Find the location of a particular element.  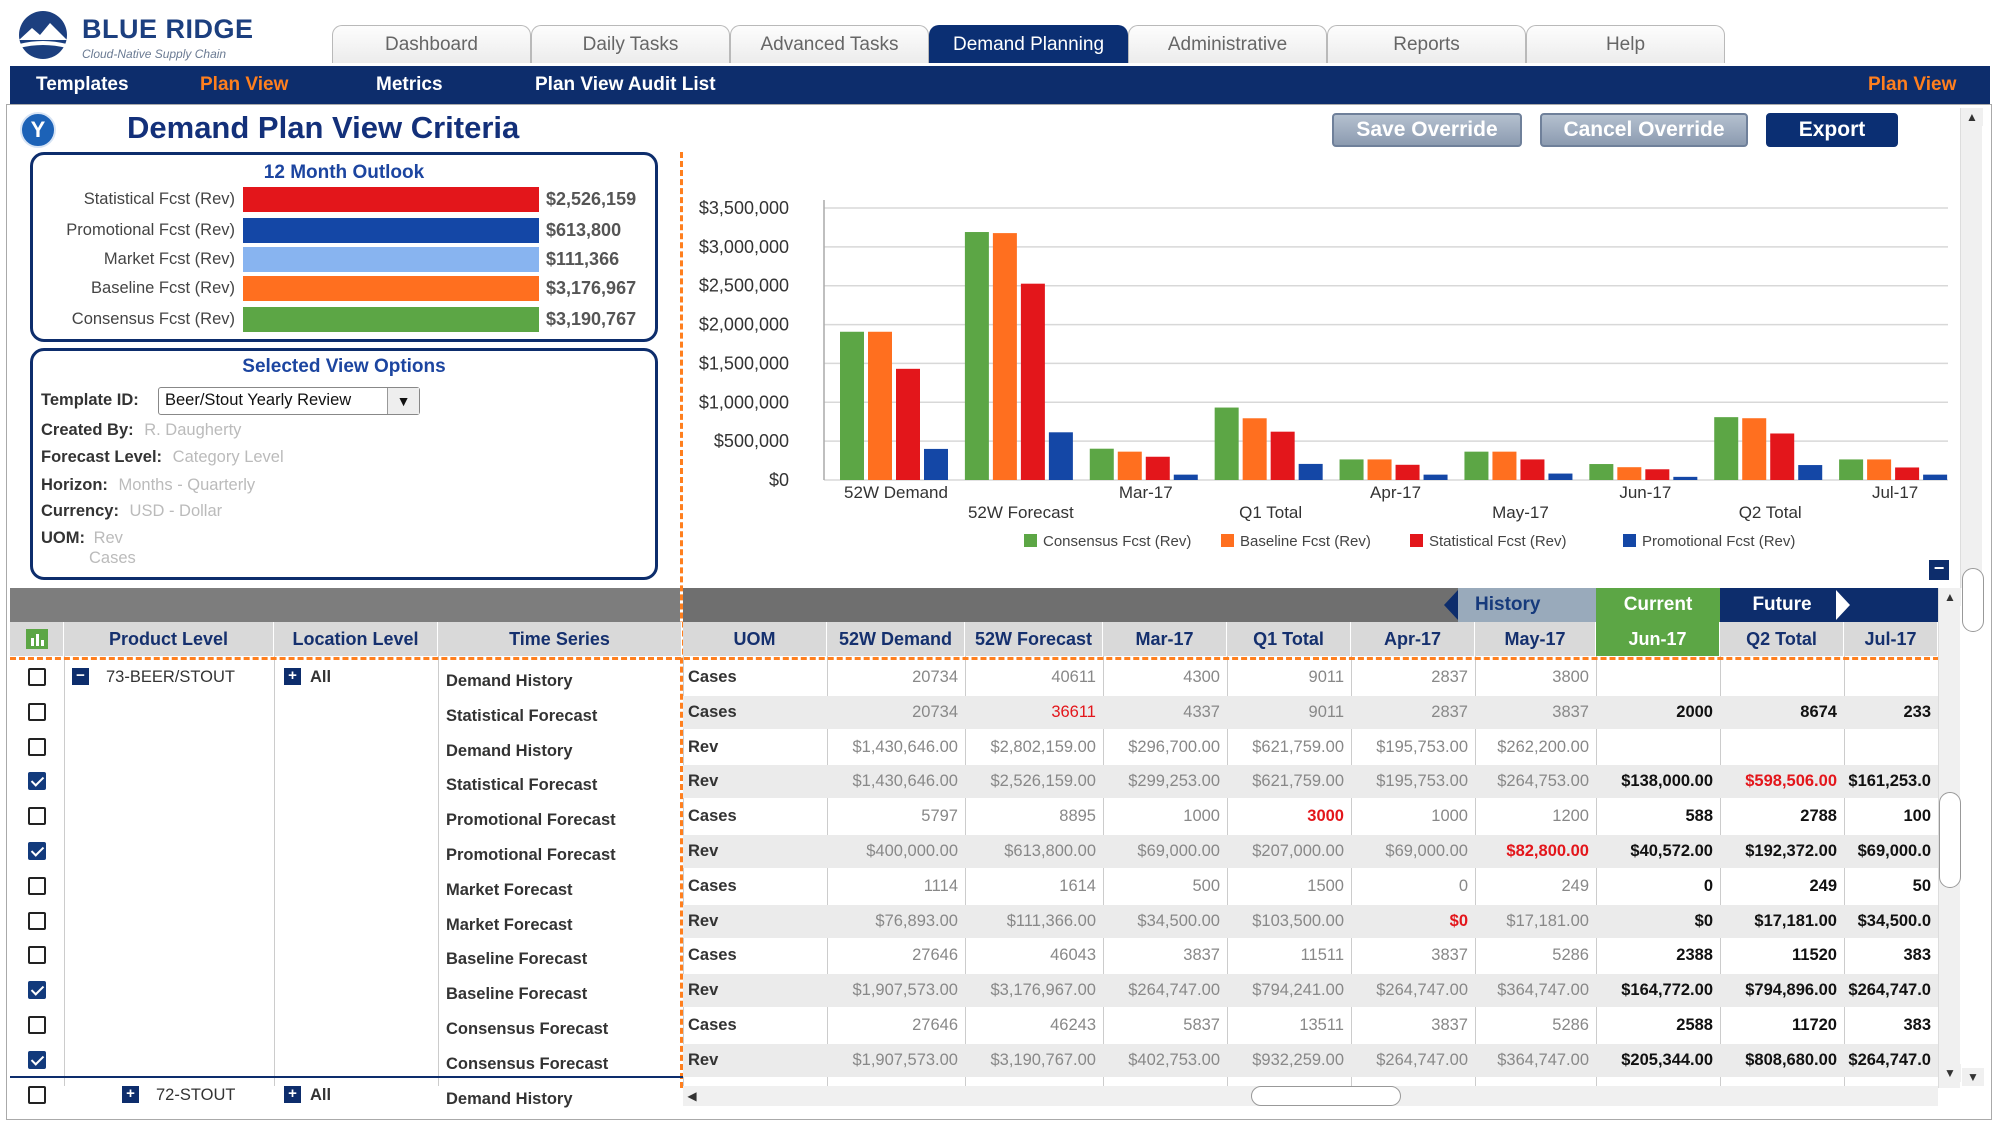

col-header-product-level: Product Level is located at coordinates (169, 639).